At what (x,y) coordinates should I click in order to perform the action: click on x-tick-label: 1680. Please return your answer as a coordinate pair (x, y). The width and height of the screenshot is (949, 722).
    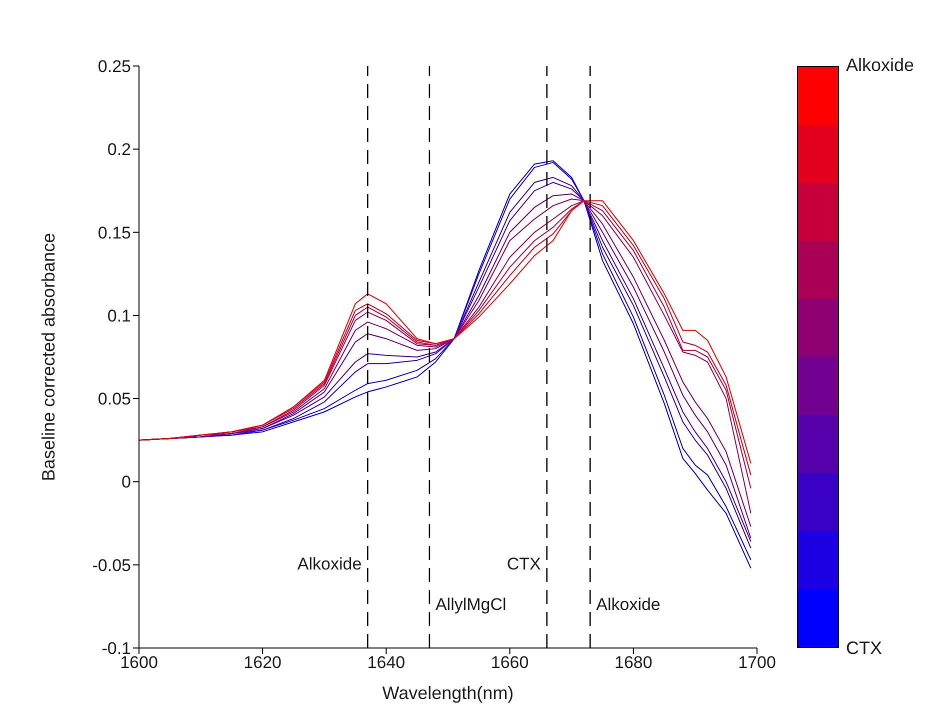
    Looking at the image, I should click on (633, 662).